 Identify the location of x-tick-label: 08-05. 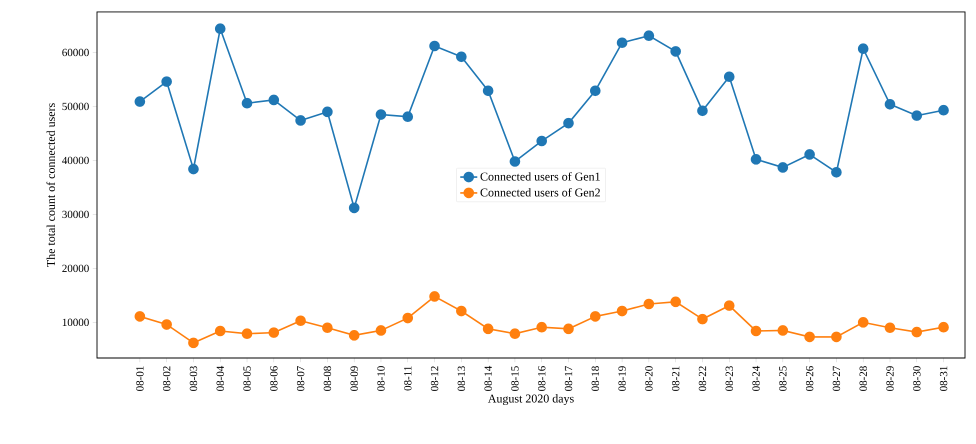
(247, 378).